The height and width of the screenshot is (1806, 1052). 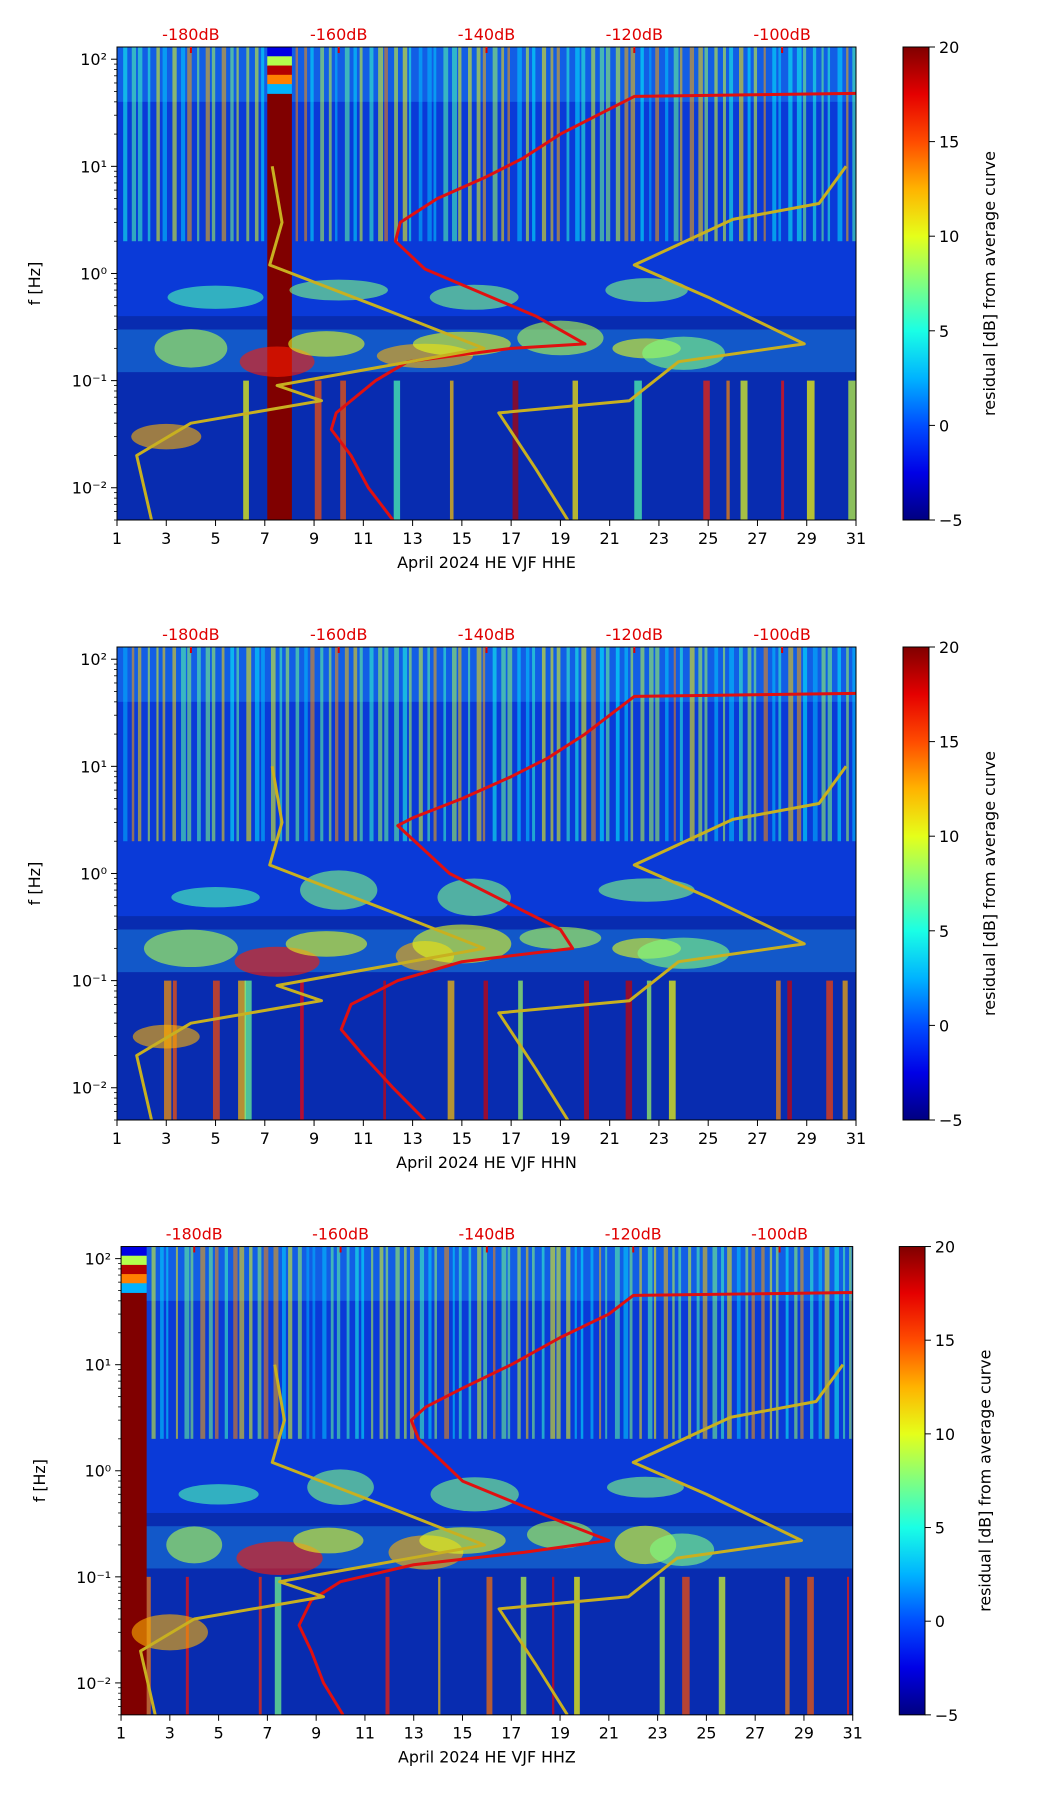 I want to click on median-curve-line, so click(x=597, y=905).